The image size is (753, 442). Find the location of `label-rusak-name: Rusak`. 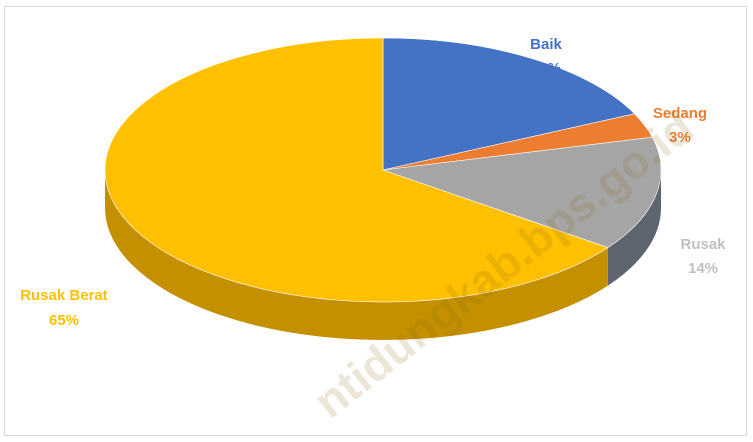

label-rusak-name: Rusak is located at coordinates (703, 244).